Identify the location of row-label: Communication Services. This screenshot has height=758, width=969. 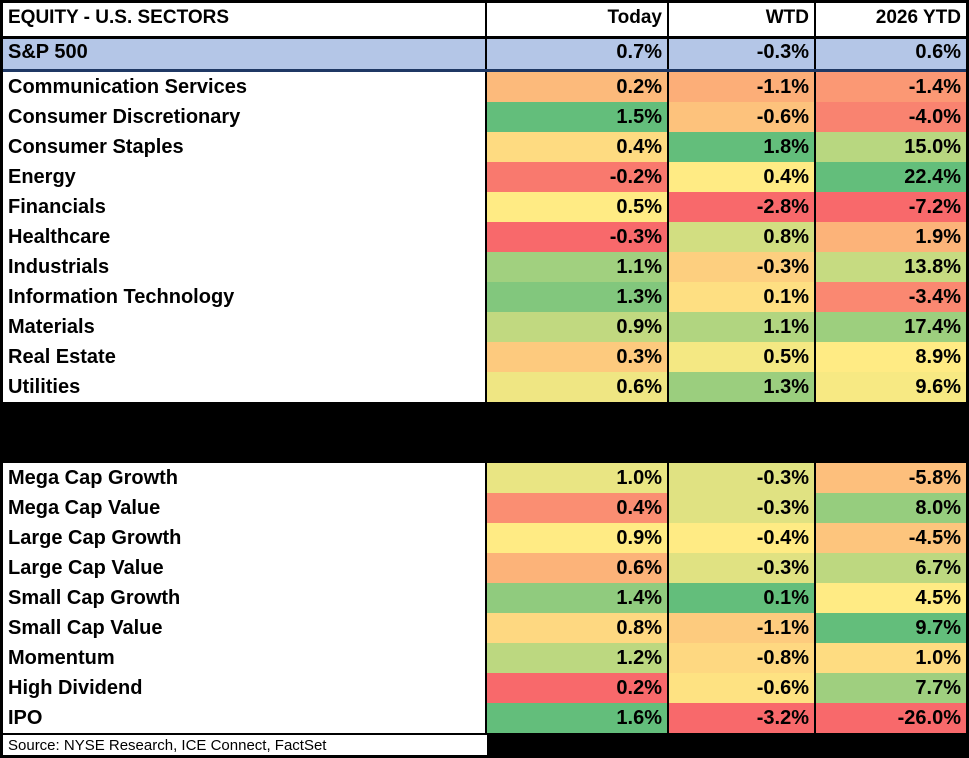
(244, 87).